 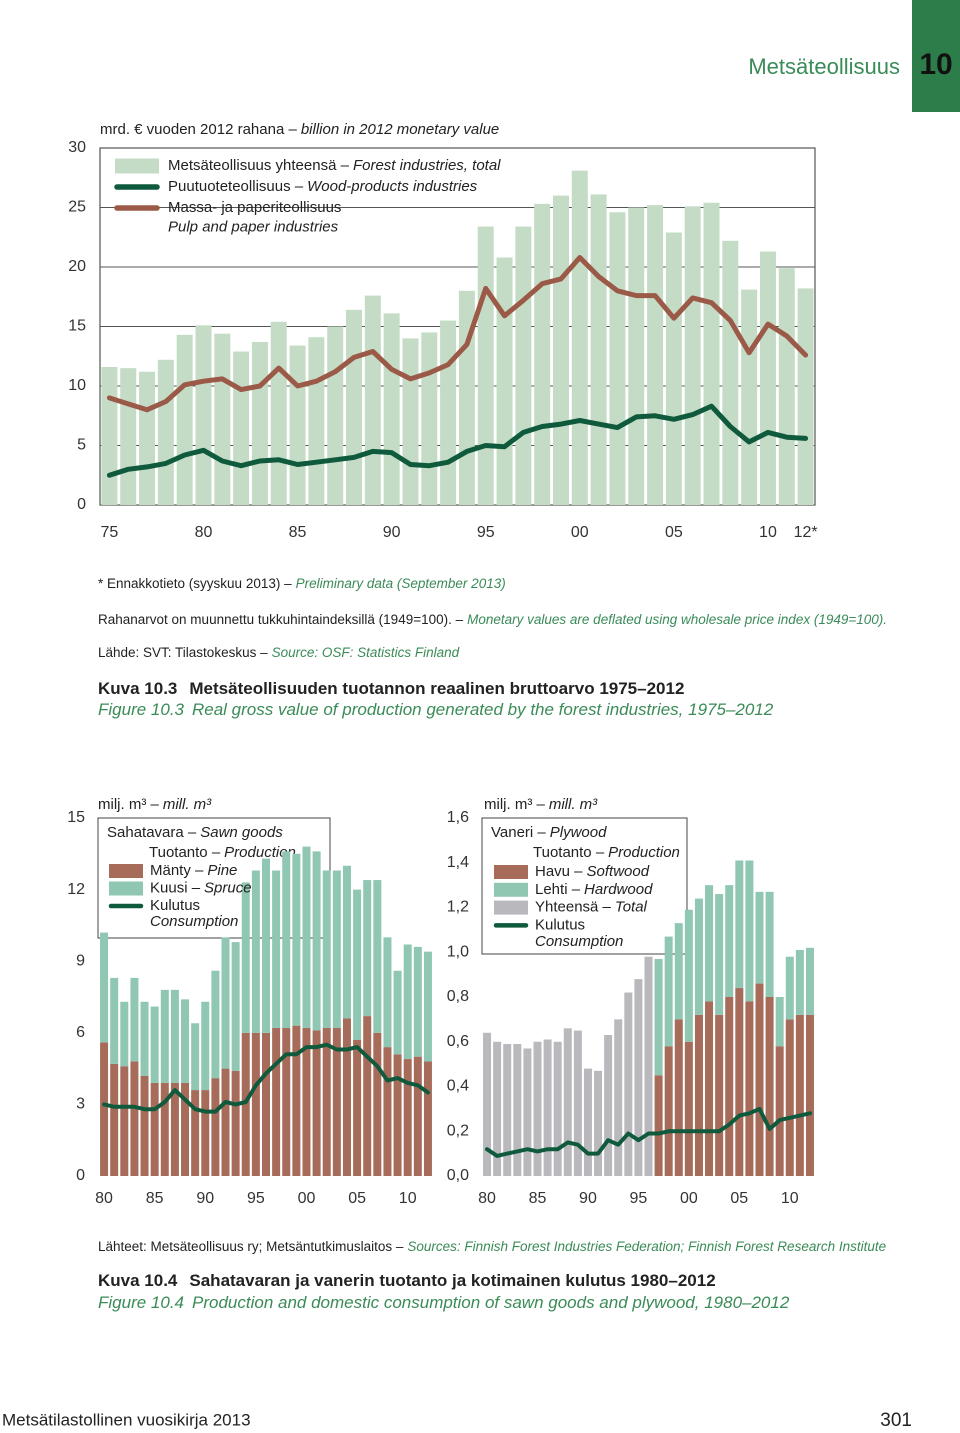 I want to click on label-fi: Tuotanto –, so click(x=569, y=852).